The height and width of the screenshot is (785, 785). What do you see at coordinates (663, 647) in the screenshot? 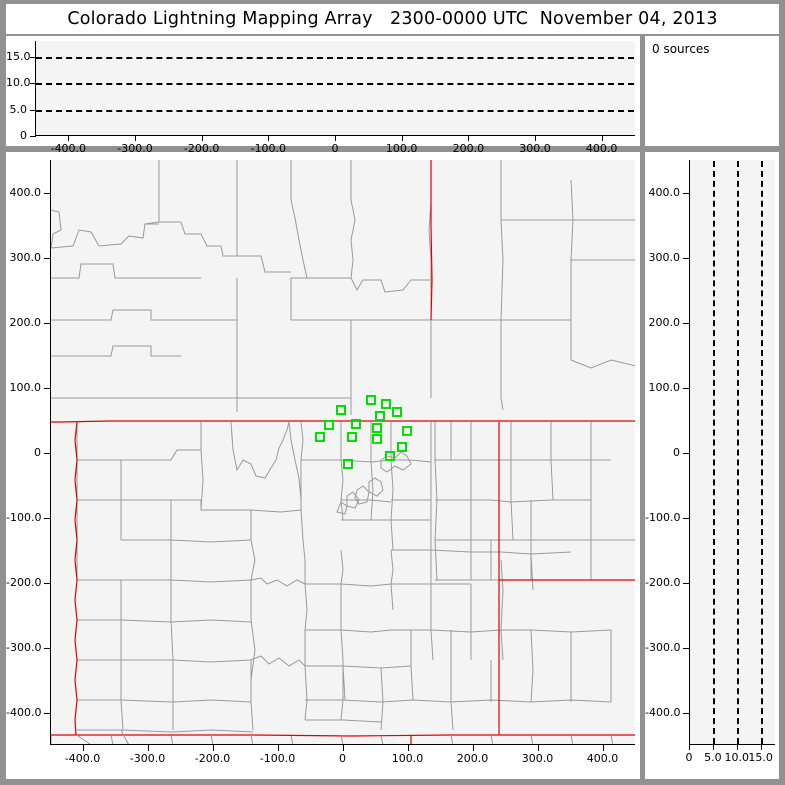
I see `y-tick-label: -300.0` at bounding box center [663, 647].